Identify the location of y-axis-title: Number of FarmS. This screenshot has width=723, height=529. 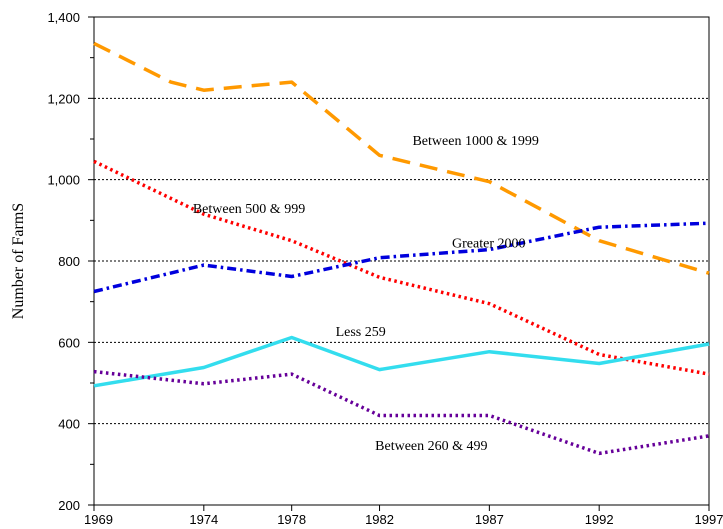
(18, 261).